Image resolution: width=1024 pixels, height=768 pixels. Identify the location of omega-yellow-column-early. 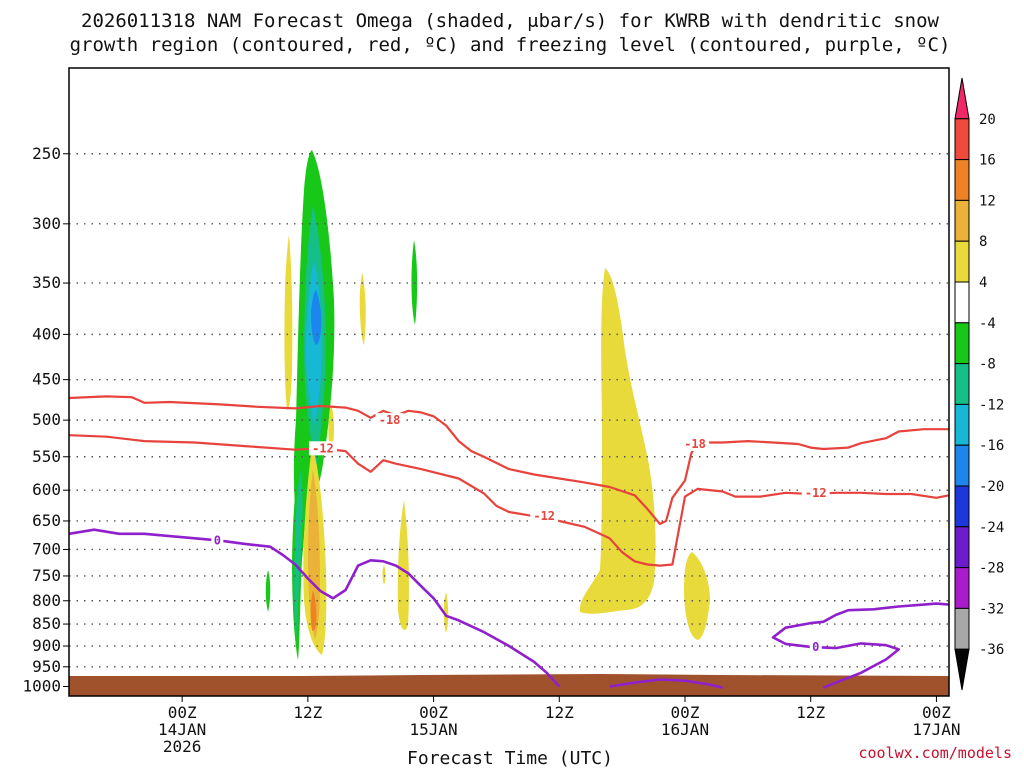
(288, 322).